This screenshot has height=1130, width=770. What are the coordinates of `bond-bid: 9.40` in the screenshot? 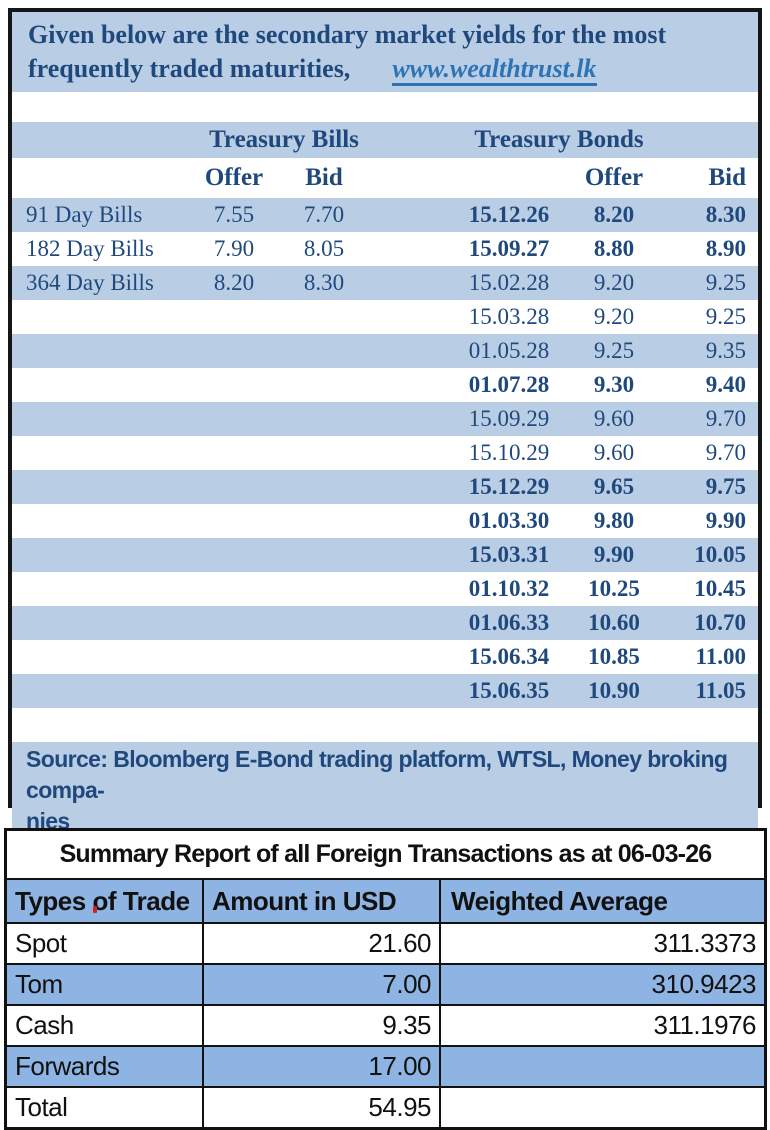 It's located at (725, 384).